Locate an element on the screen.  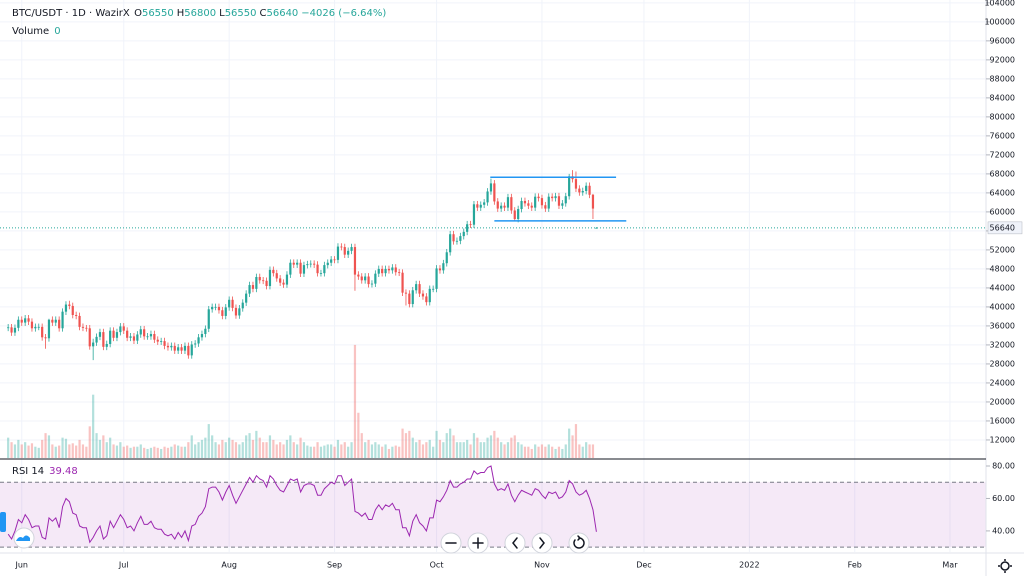
volume-label: Volume is located at coordinates (30, 31).